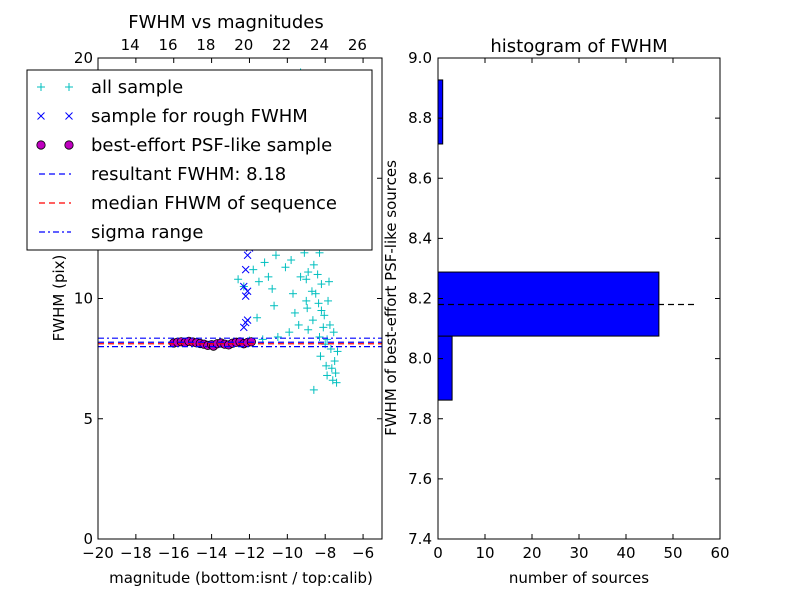  What do you see at coordinates (225, 22) in the screenshot?
I see `left-chart-title: FWHM vs magnitudes` at bounding box center [225, 22].